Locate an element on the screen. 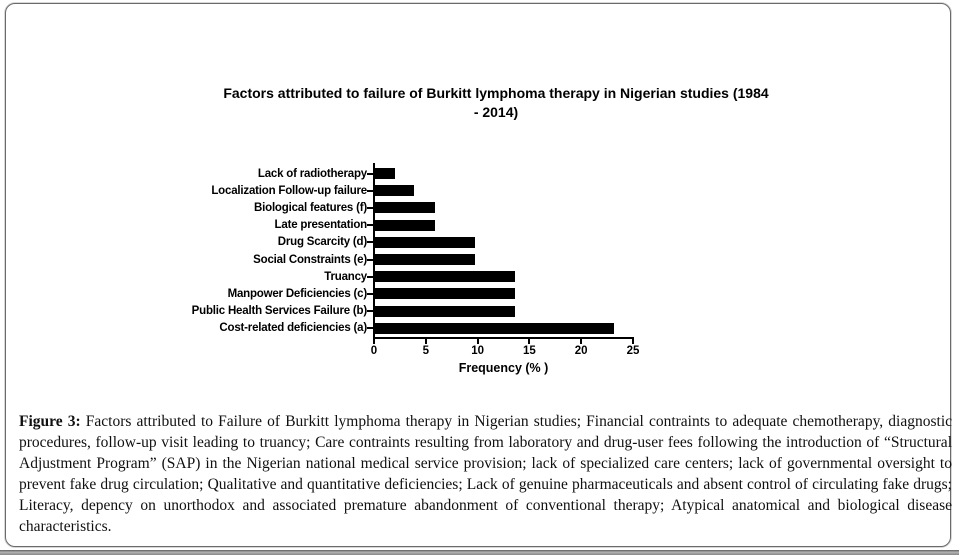 This screenshot has width=959, height=555. category-label: Drug Scarcity (d) is located at coordinates (322, 242).